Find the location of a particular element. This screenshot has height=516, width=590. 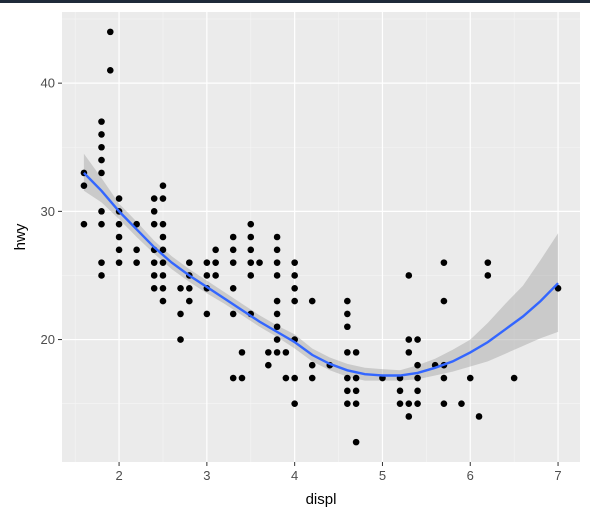

x-tick-label: 7 is located at coordinates (557, 475).